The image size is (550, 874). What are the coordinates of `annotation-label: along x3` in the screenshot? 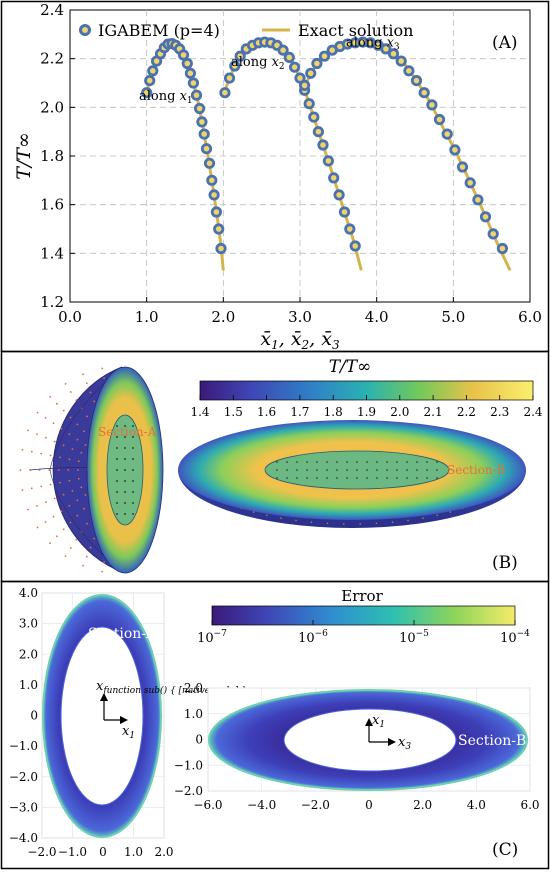 It's located at (373, 44).